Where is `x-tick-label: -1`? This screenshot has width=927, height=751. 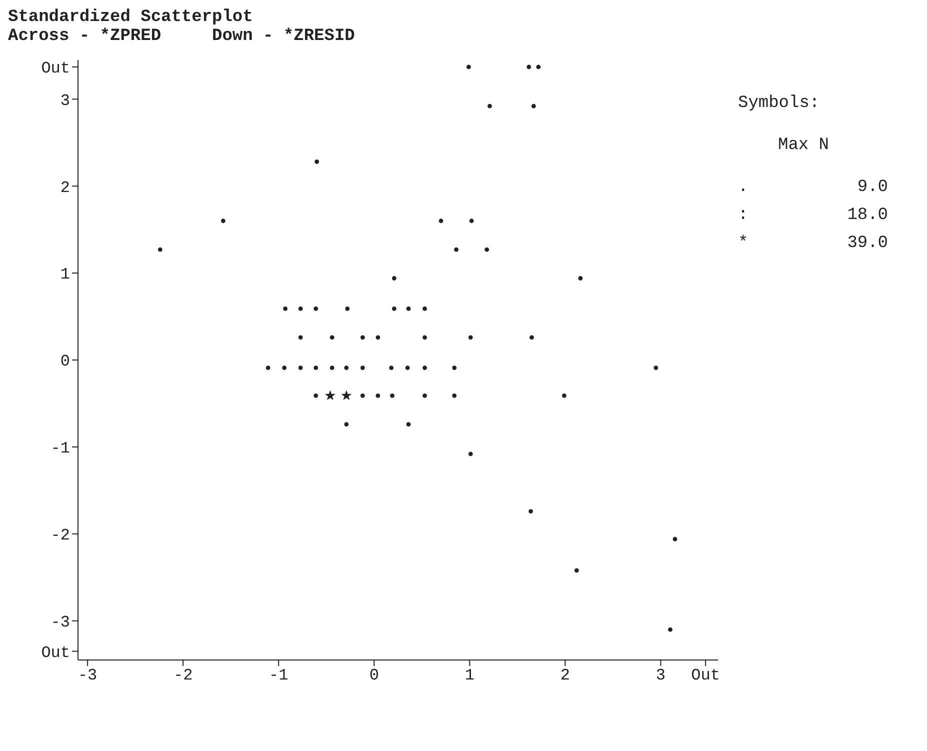
x-tick-label: -1 is located at coordinates (278, 675).